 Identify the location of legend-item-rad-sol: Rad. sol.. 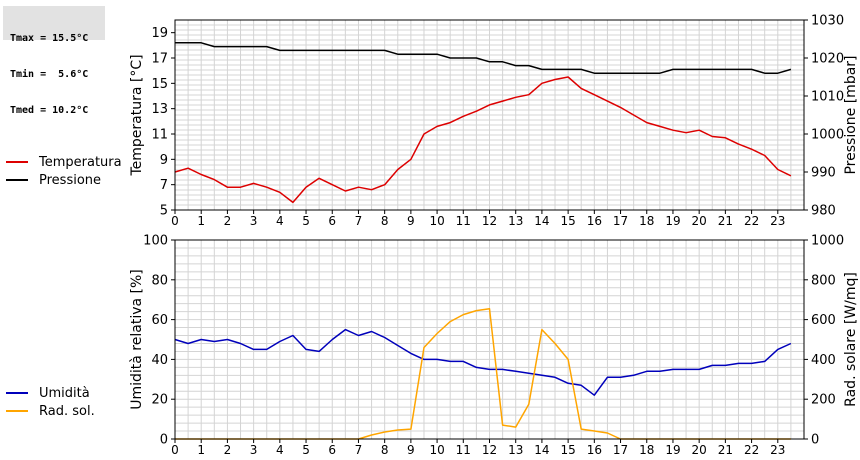
(50, 411).